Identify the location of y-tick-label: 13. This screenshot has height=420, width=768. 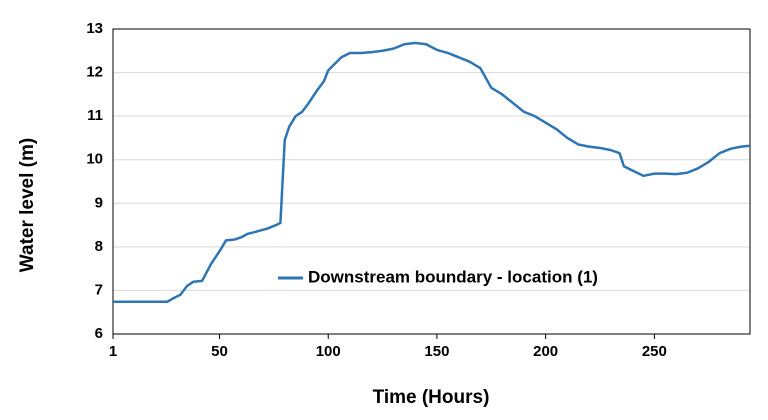
(94, 28).